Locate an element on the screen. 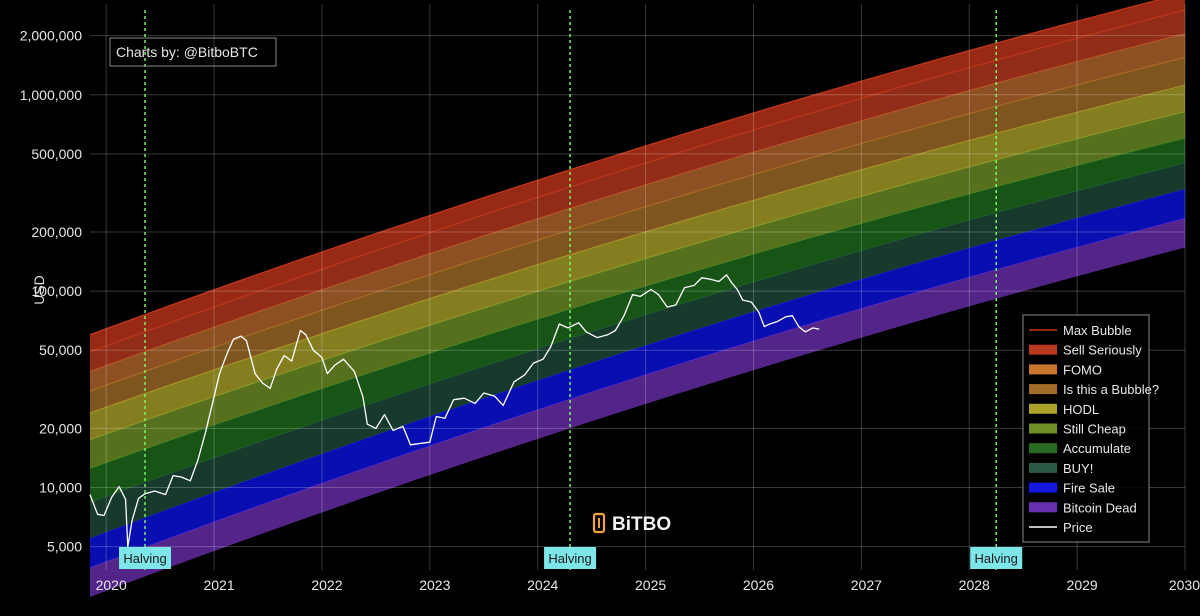 Image resolution: width=1200 pixels, height=616 pixels. legend-item: Bitcoin Dead is located at coordinates (1083, 507).